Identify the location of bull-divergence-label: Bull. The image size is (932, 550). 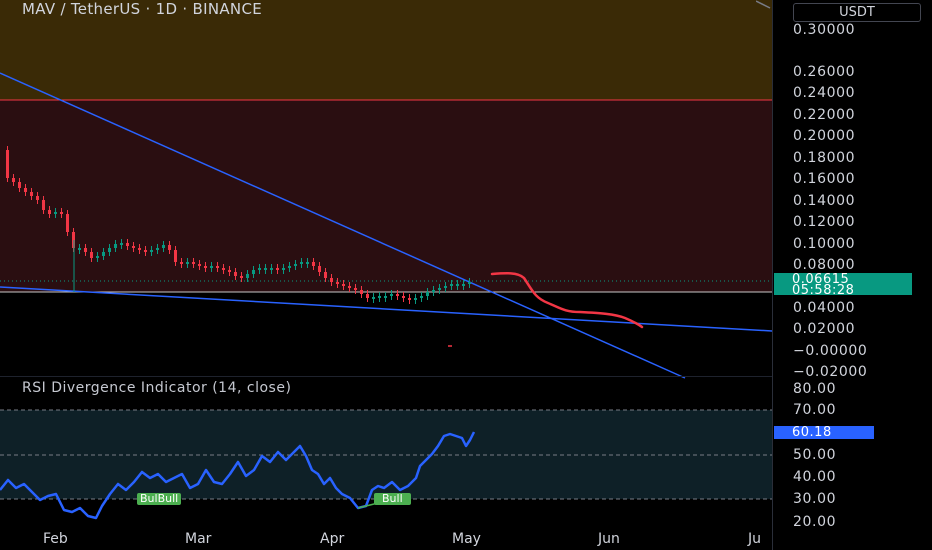
(392, 499).